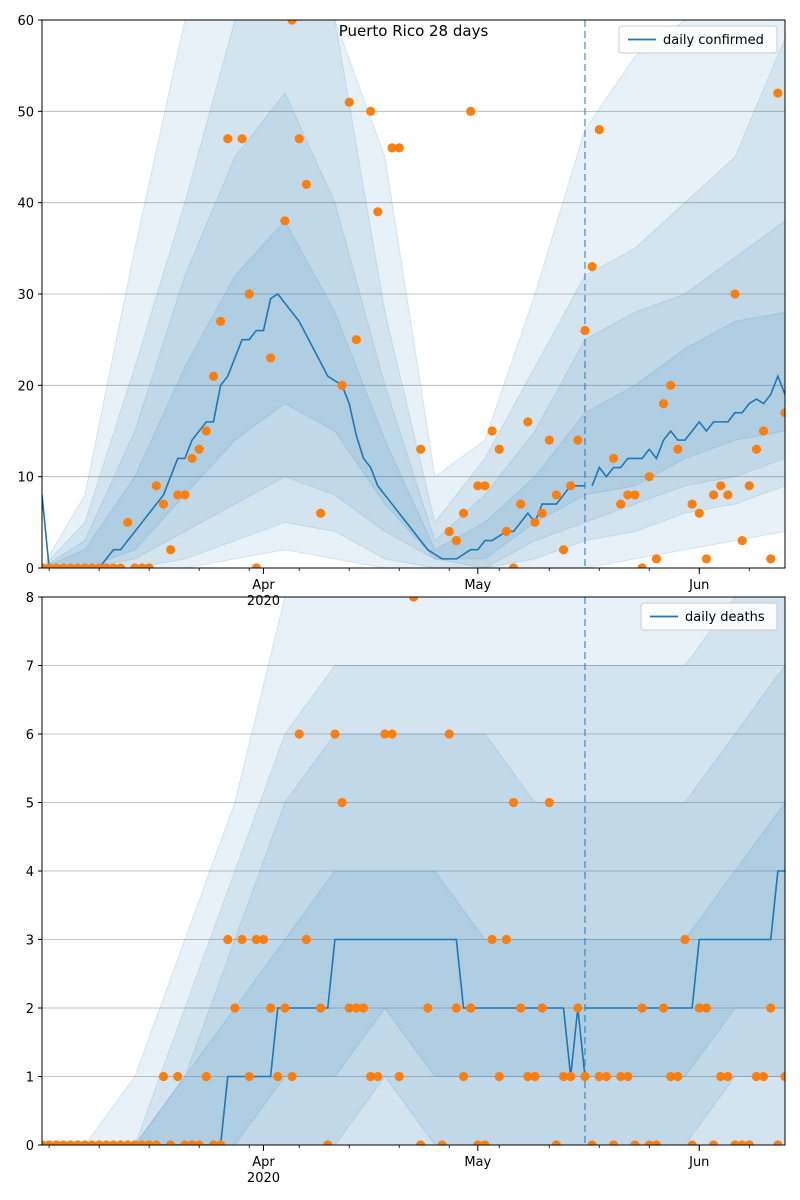 The width and height of the screenshot is (800, 1200). Describe the element at coordinates (414, 31) in the screenshot. I see `chart-title: Puerto Rico 28 days` at that location.